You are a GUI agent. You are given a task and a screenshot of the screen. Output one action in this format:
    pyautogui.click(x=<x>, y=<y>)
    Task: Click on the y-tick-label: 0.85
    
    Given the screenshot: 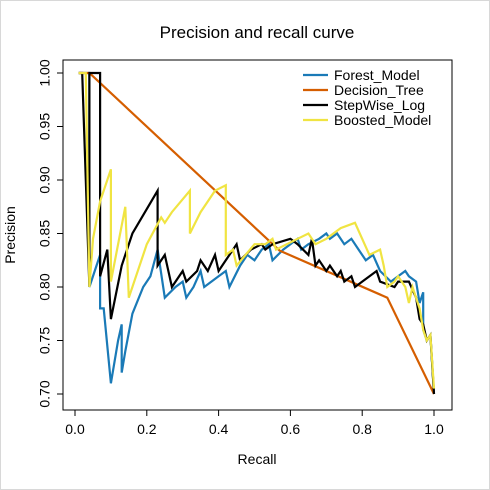 What is the action you would take?
    pyautogui.click(x=45, y=233)
    